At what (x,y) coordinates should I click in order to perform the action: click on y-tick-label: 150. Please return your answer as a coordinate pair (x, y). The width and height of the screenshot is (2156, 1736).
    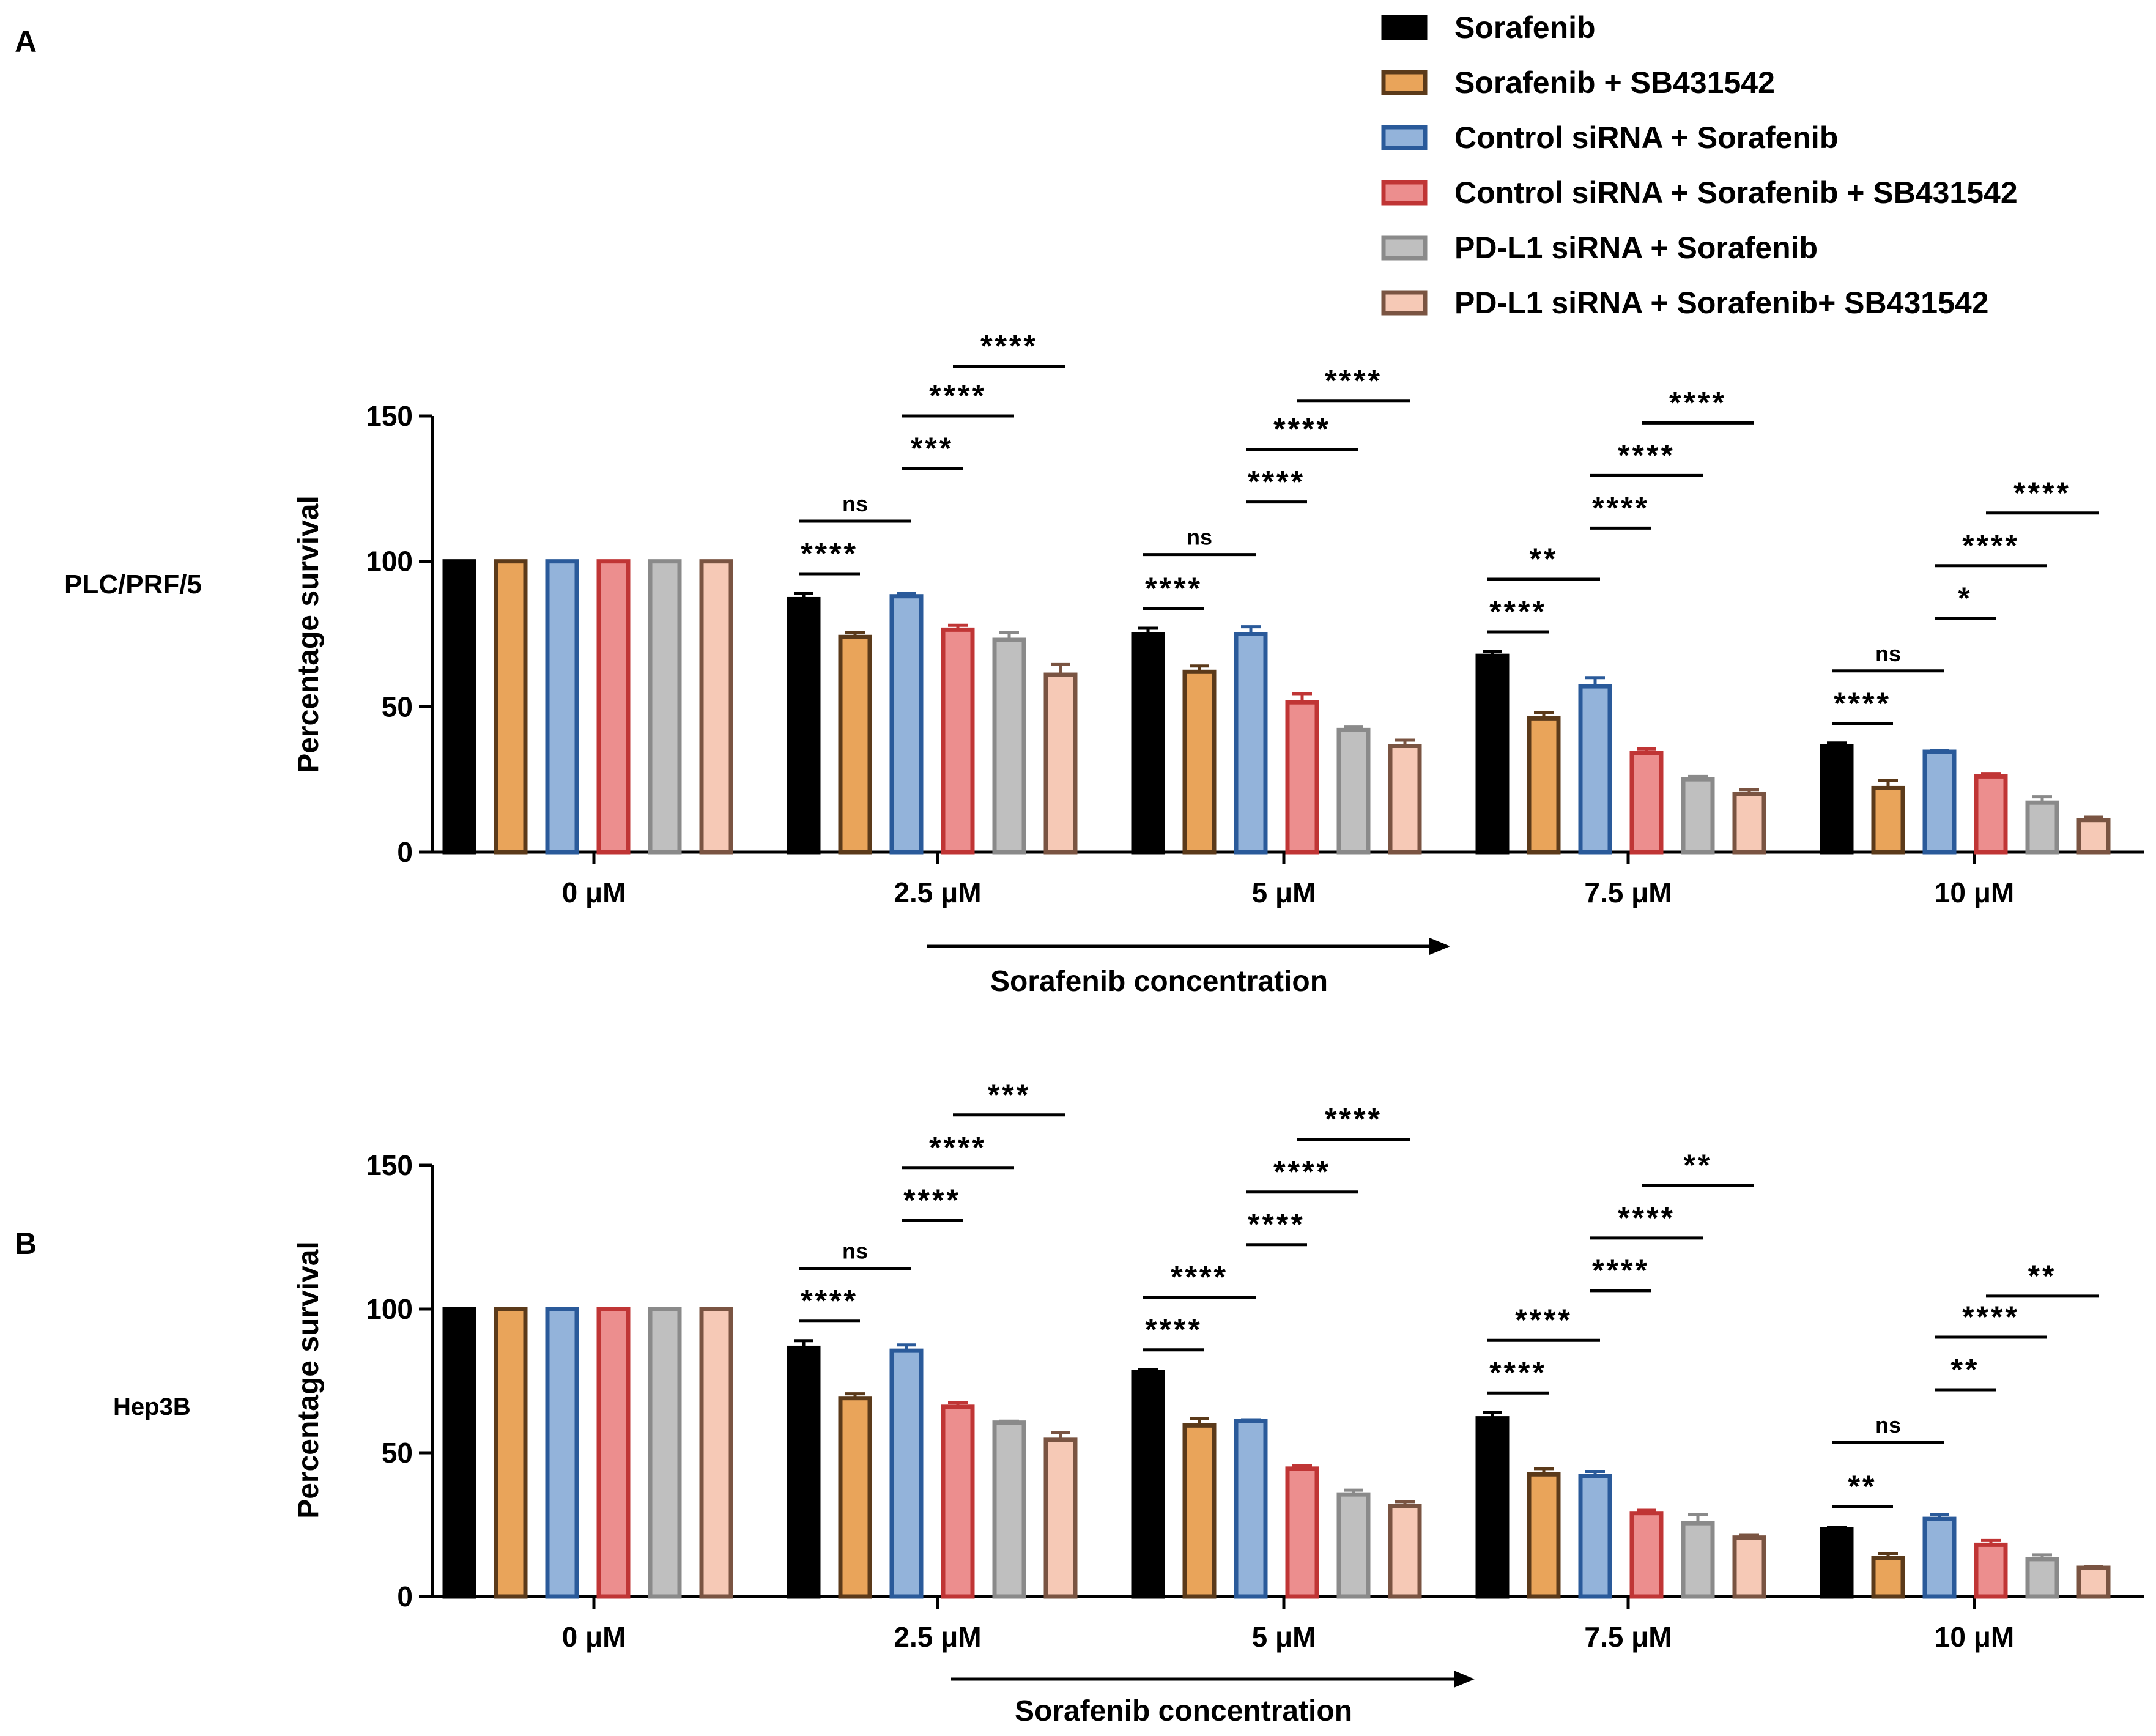
    Looking at the image, I should click on (389, 1165).